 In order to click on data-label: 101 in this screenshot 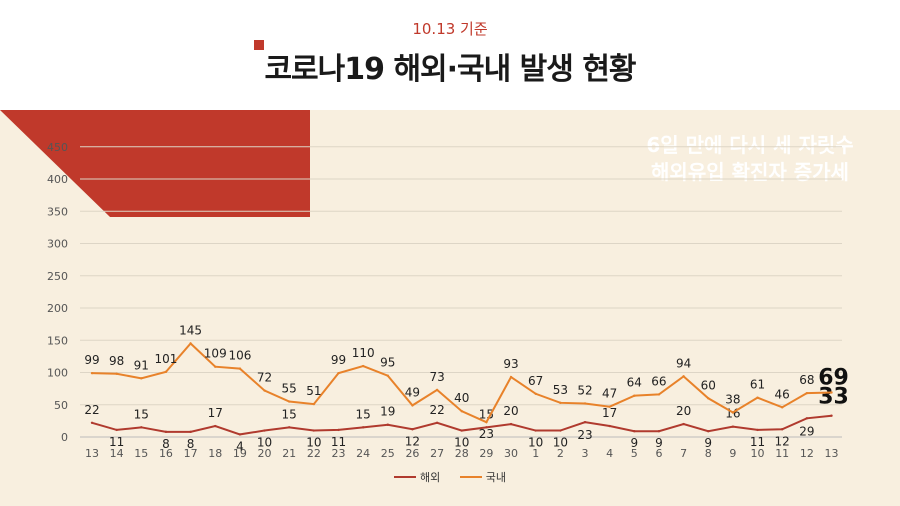, I will do `click(165, 359)`.